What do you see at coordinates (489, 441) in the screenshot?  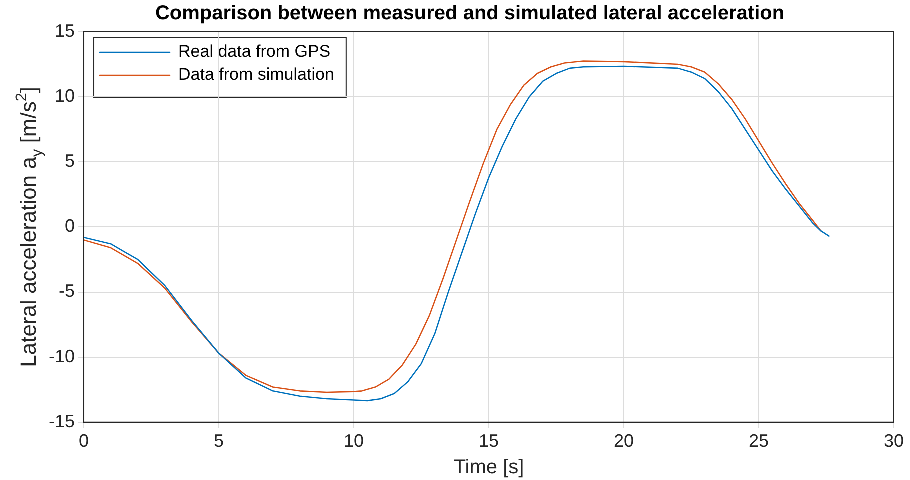 I see `x-tick-label: 15` at bounding box center [489, 441].